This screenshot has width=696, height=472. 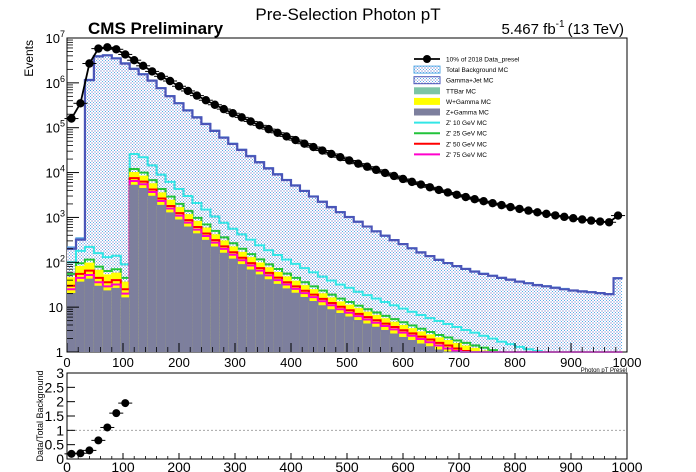 What do you see at coordinates (179, 465) in the screenshot?
I see `ratio-x-tick-label: 200` at bounding box center [179, 465].